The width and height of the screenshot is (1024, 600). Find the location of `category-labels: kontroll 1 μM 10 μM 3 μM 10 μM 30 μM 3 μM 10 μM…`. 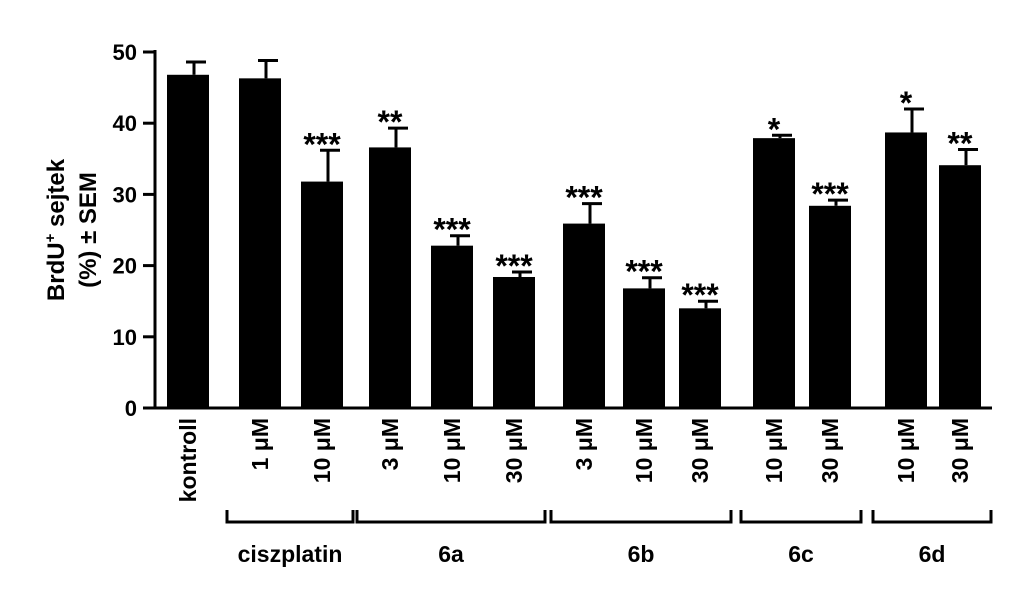

category-labels: kontroll 1 μM 10 μM 3 μM 10 μM 30 μM 3 μM 10 μM… is located at coordinates (574, 460).